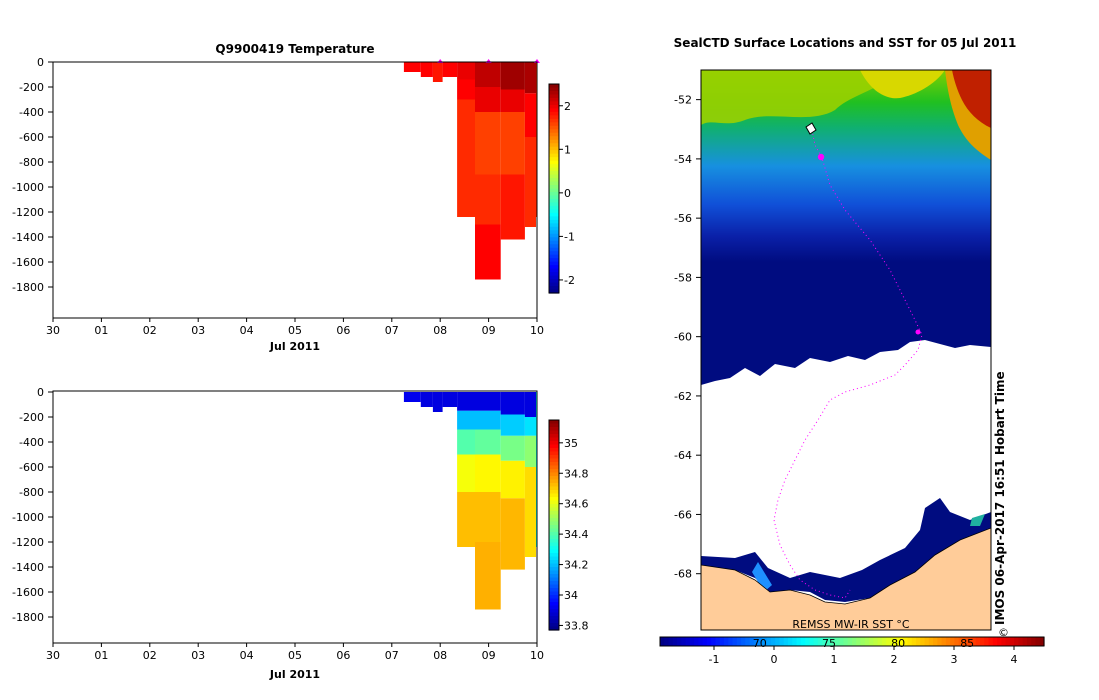 This screenshot has height=700, width=1099. What do you see at coordinates (714, 659) in the screenshot?
I see `sst-colorbar-tick-label: -1` at bounding box center [714, 659].